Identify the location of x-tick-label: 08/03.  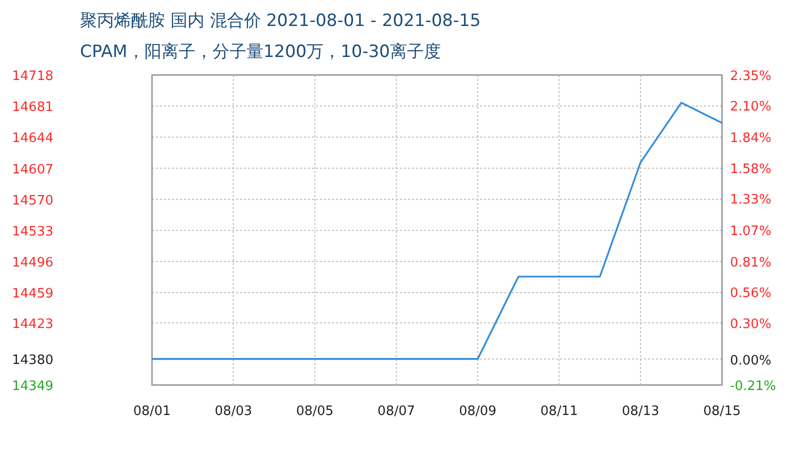
(233, 411).